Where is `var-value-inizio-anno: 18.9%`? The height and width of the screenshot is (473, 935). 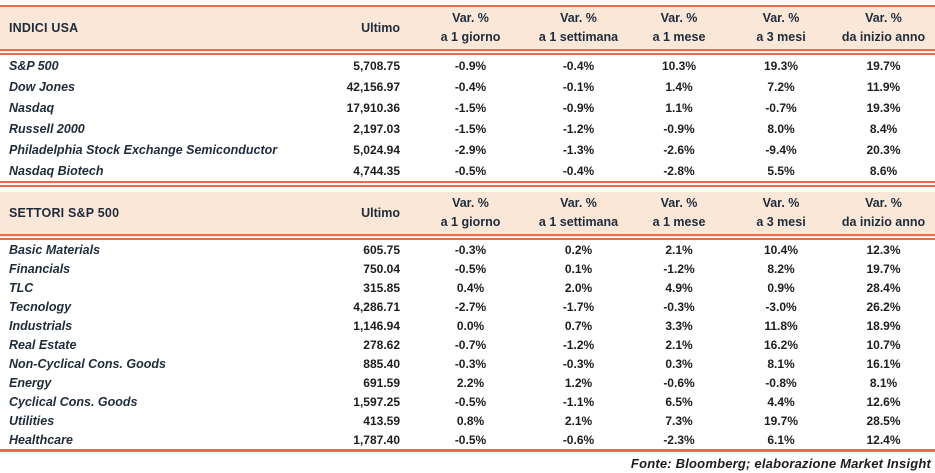 var-value-inizio-anno: 18.9% is located at coordinates (883, 325).